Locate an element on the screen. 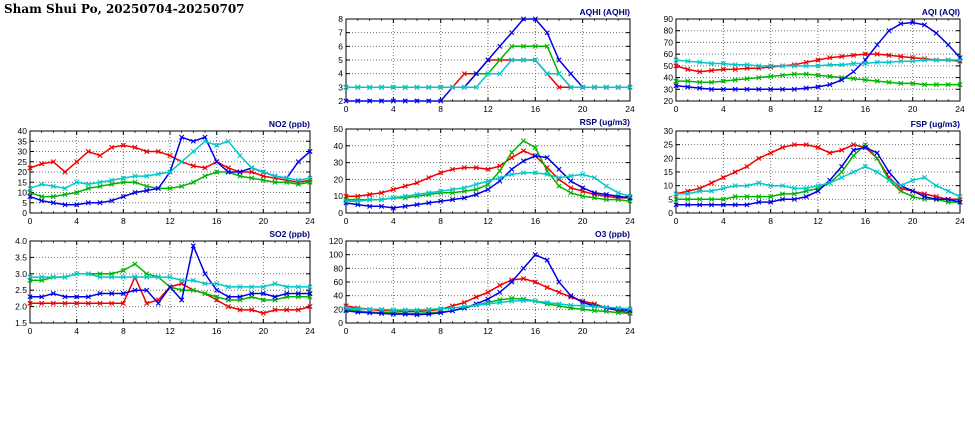 Image resolution: width=975 pixels, height=447 pixels. rsp-plot: 0 10 20 30 40 50 0 4 8 12 16 20 24 RSP (ug/m3) is located at coordinates (484, 171).